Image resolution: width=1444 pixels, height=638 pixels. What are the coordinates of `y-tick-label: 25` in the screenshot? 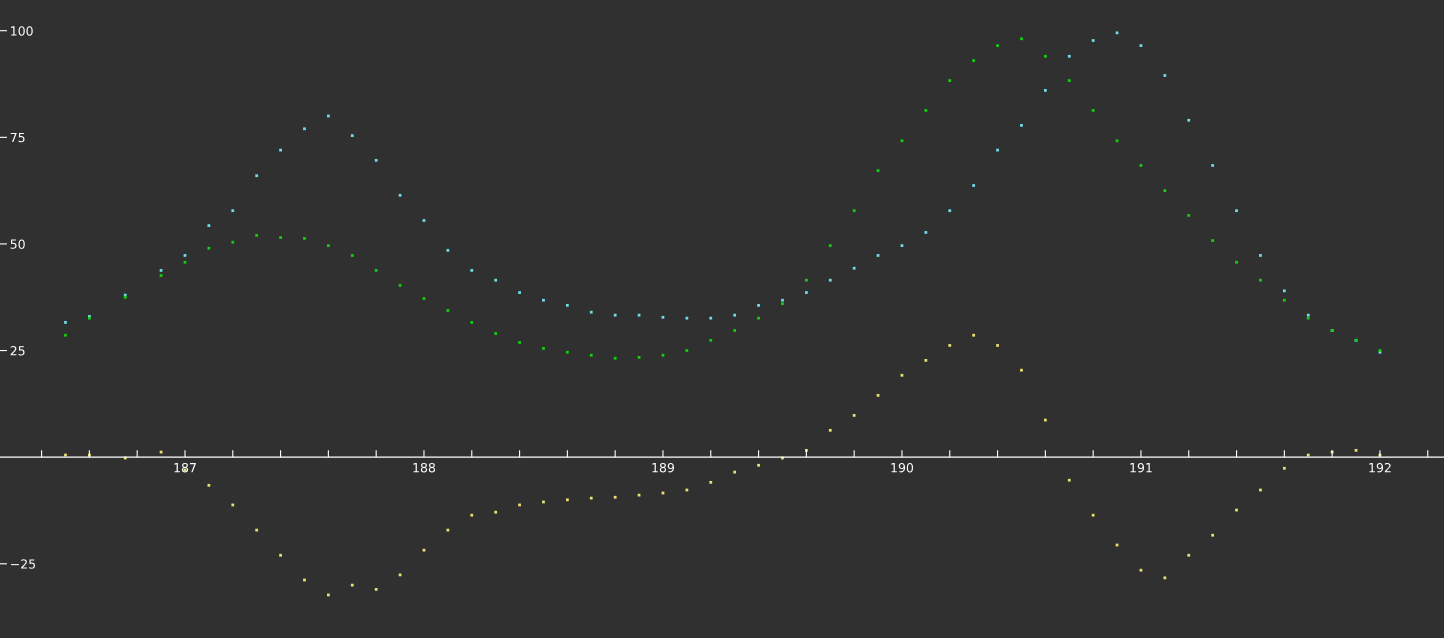 It's located at (17, 351).